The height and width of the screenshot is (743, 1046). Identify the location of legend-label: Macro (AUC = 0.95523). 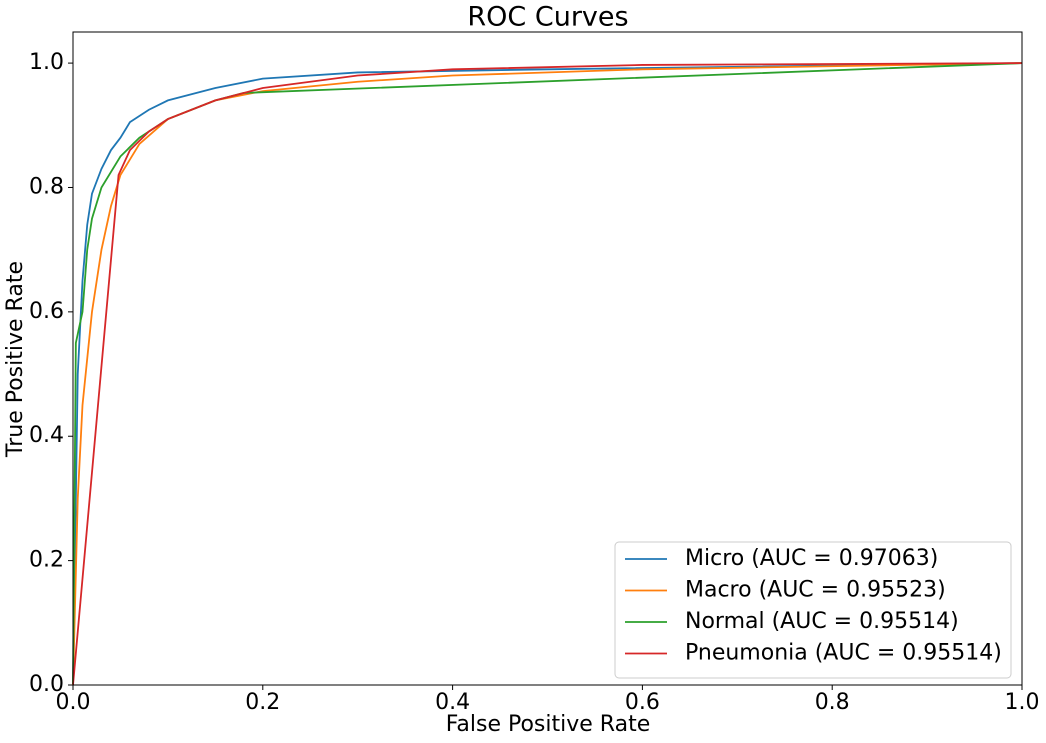
(815, 590).